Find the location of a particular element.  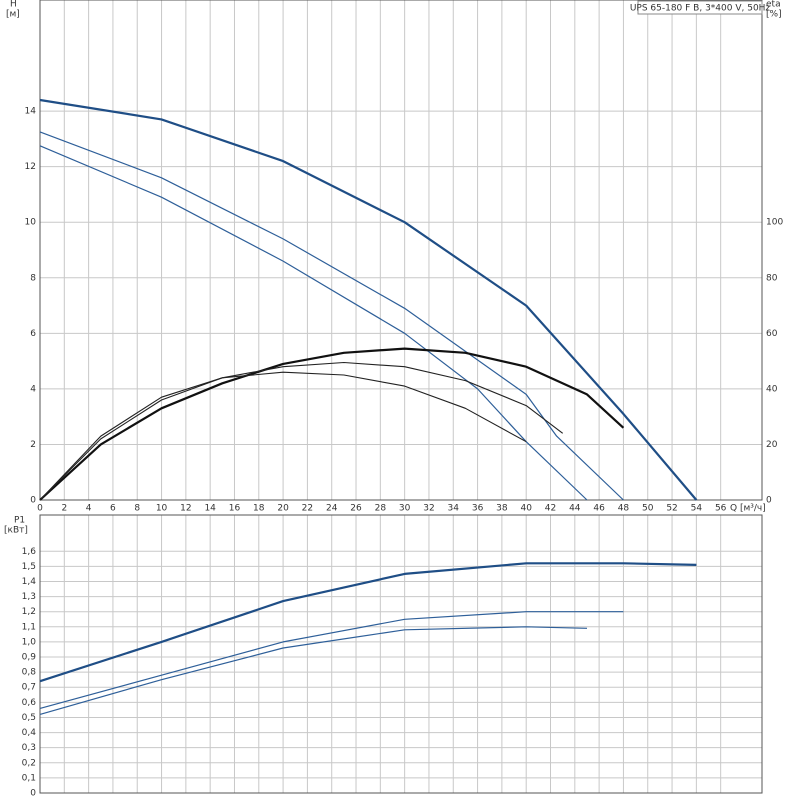

y2-tick-label: 20 is located at coordinates (772, 445).